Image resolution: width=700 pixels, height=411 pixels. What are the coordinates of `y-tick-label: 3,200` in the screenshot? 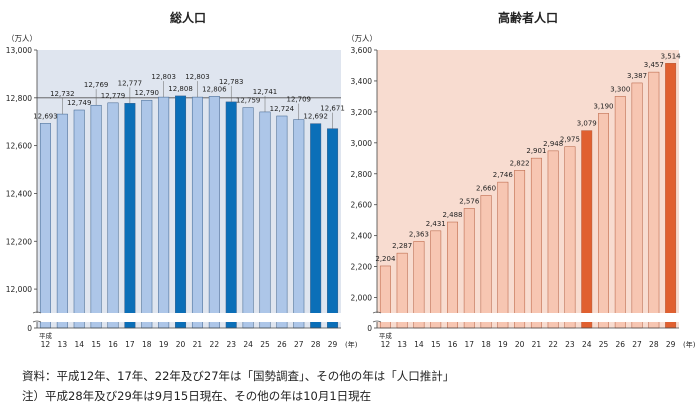 It's located at (362, 112).